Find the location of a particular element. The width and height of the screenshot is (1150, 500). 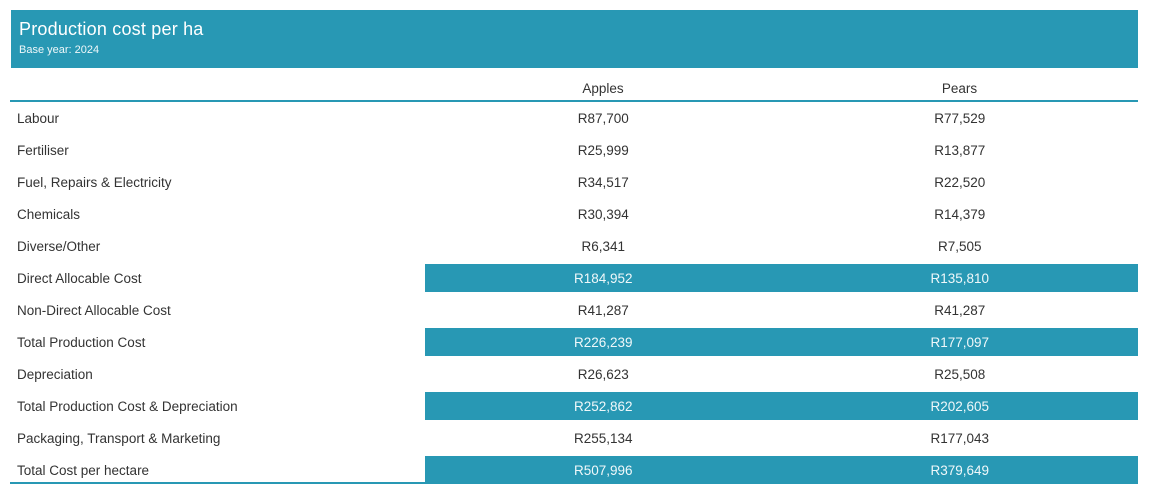

table-row: Diverse/Other R6,341 R7,505 is located at coordinates (574, 246).